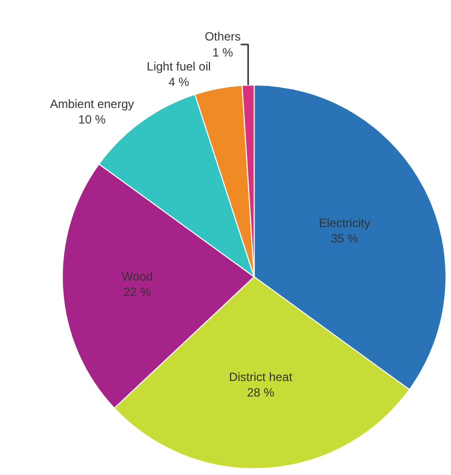 This screenshot has width=451, height=475. I want to click on slice-label: Wood, so click(137, 276).